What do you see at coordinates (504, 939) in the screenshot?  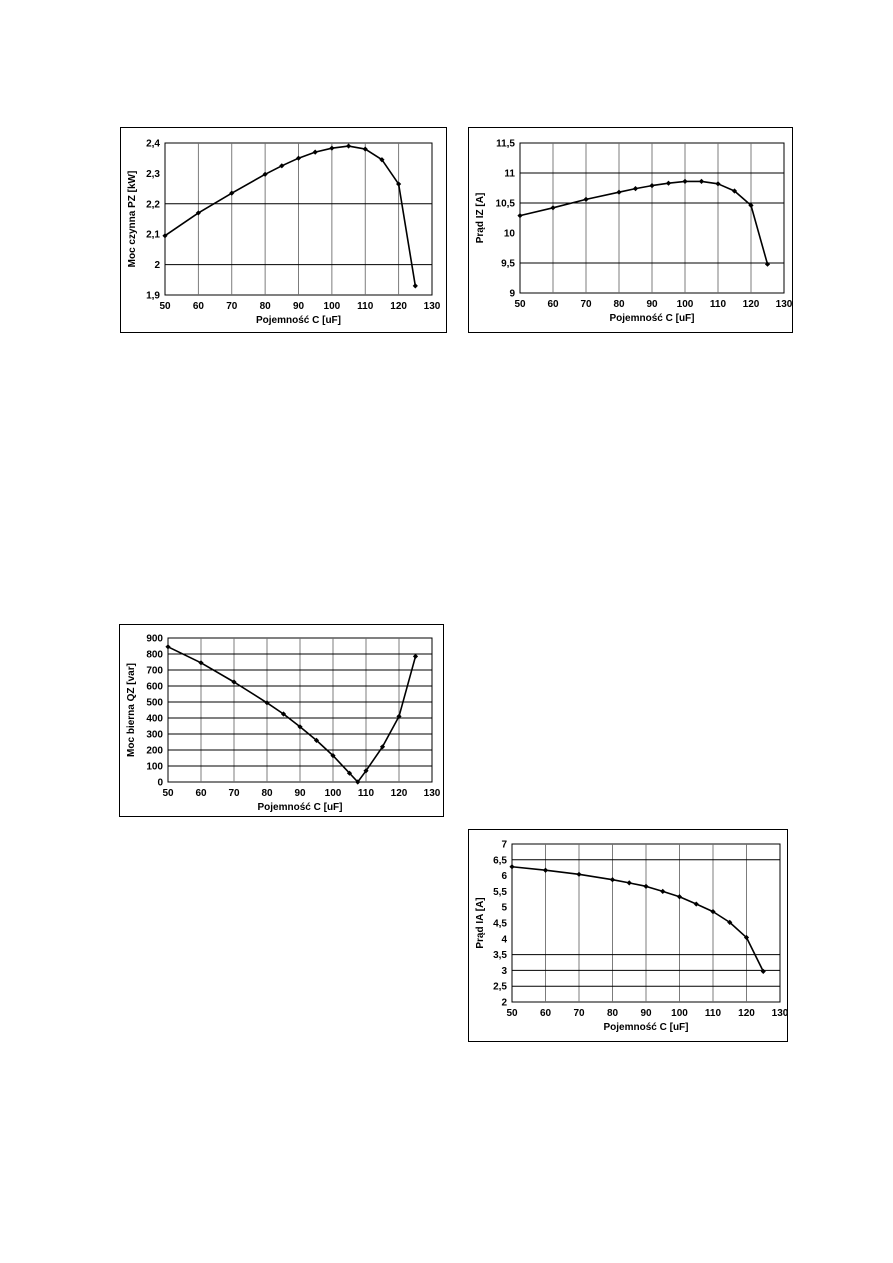 I see `y-tick-label: 4` at bounding box center [504, 939].